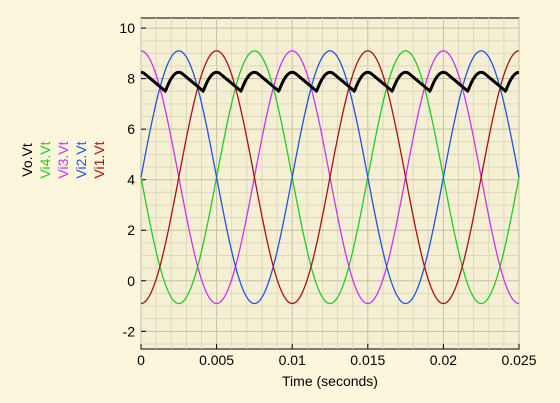  What do you see at coordinates (367, 360) in the screenshot?
I see `x-tick-label: 0.015` at bounding box center [367, 360].